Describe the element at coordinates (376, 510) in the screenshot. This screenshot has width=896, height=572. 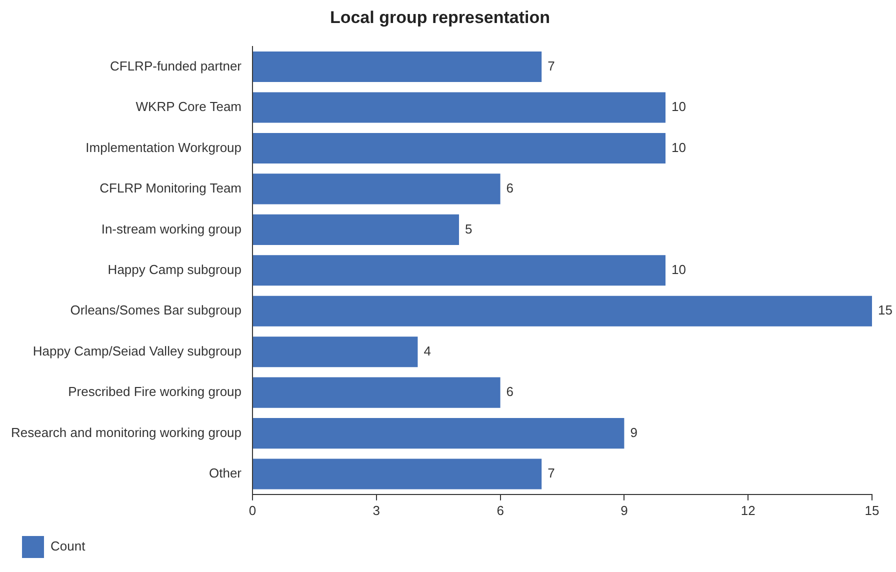
I see `x-tick-label: 3` at that location.